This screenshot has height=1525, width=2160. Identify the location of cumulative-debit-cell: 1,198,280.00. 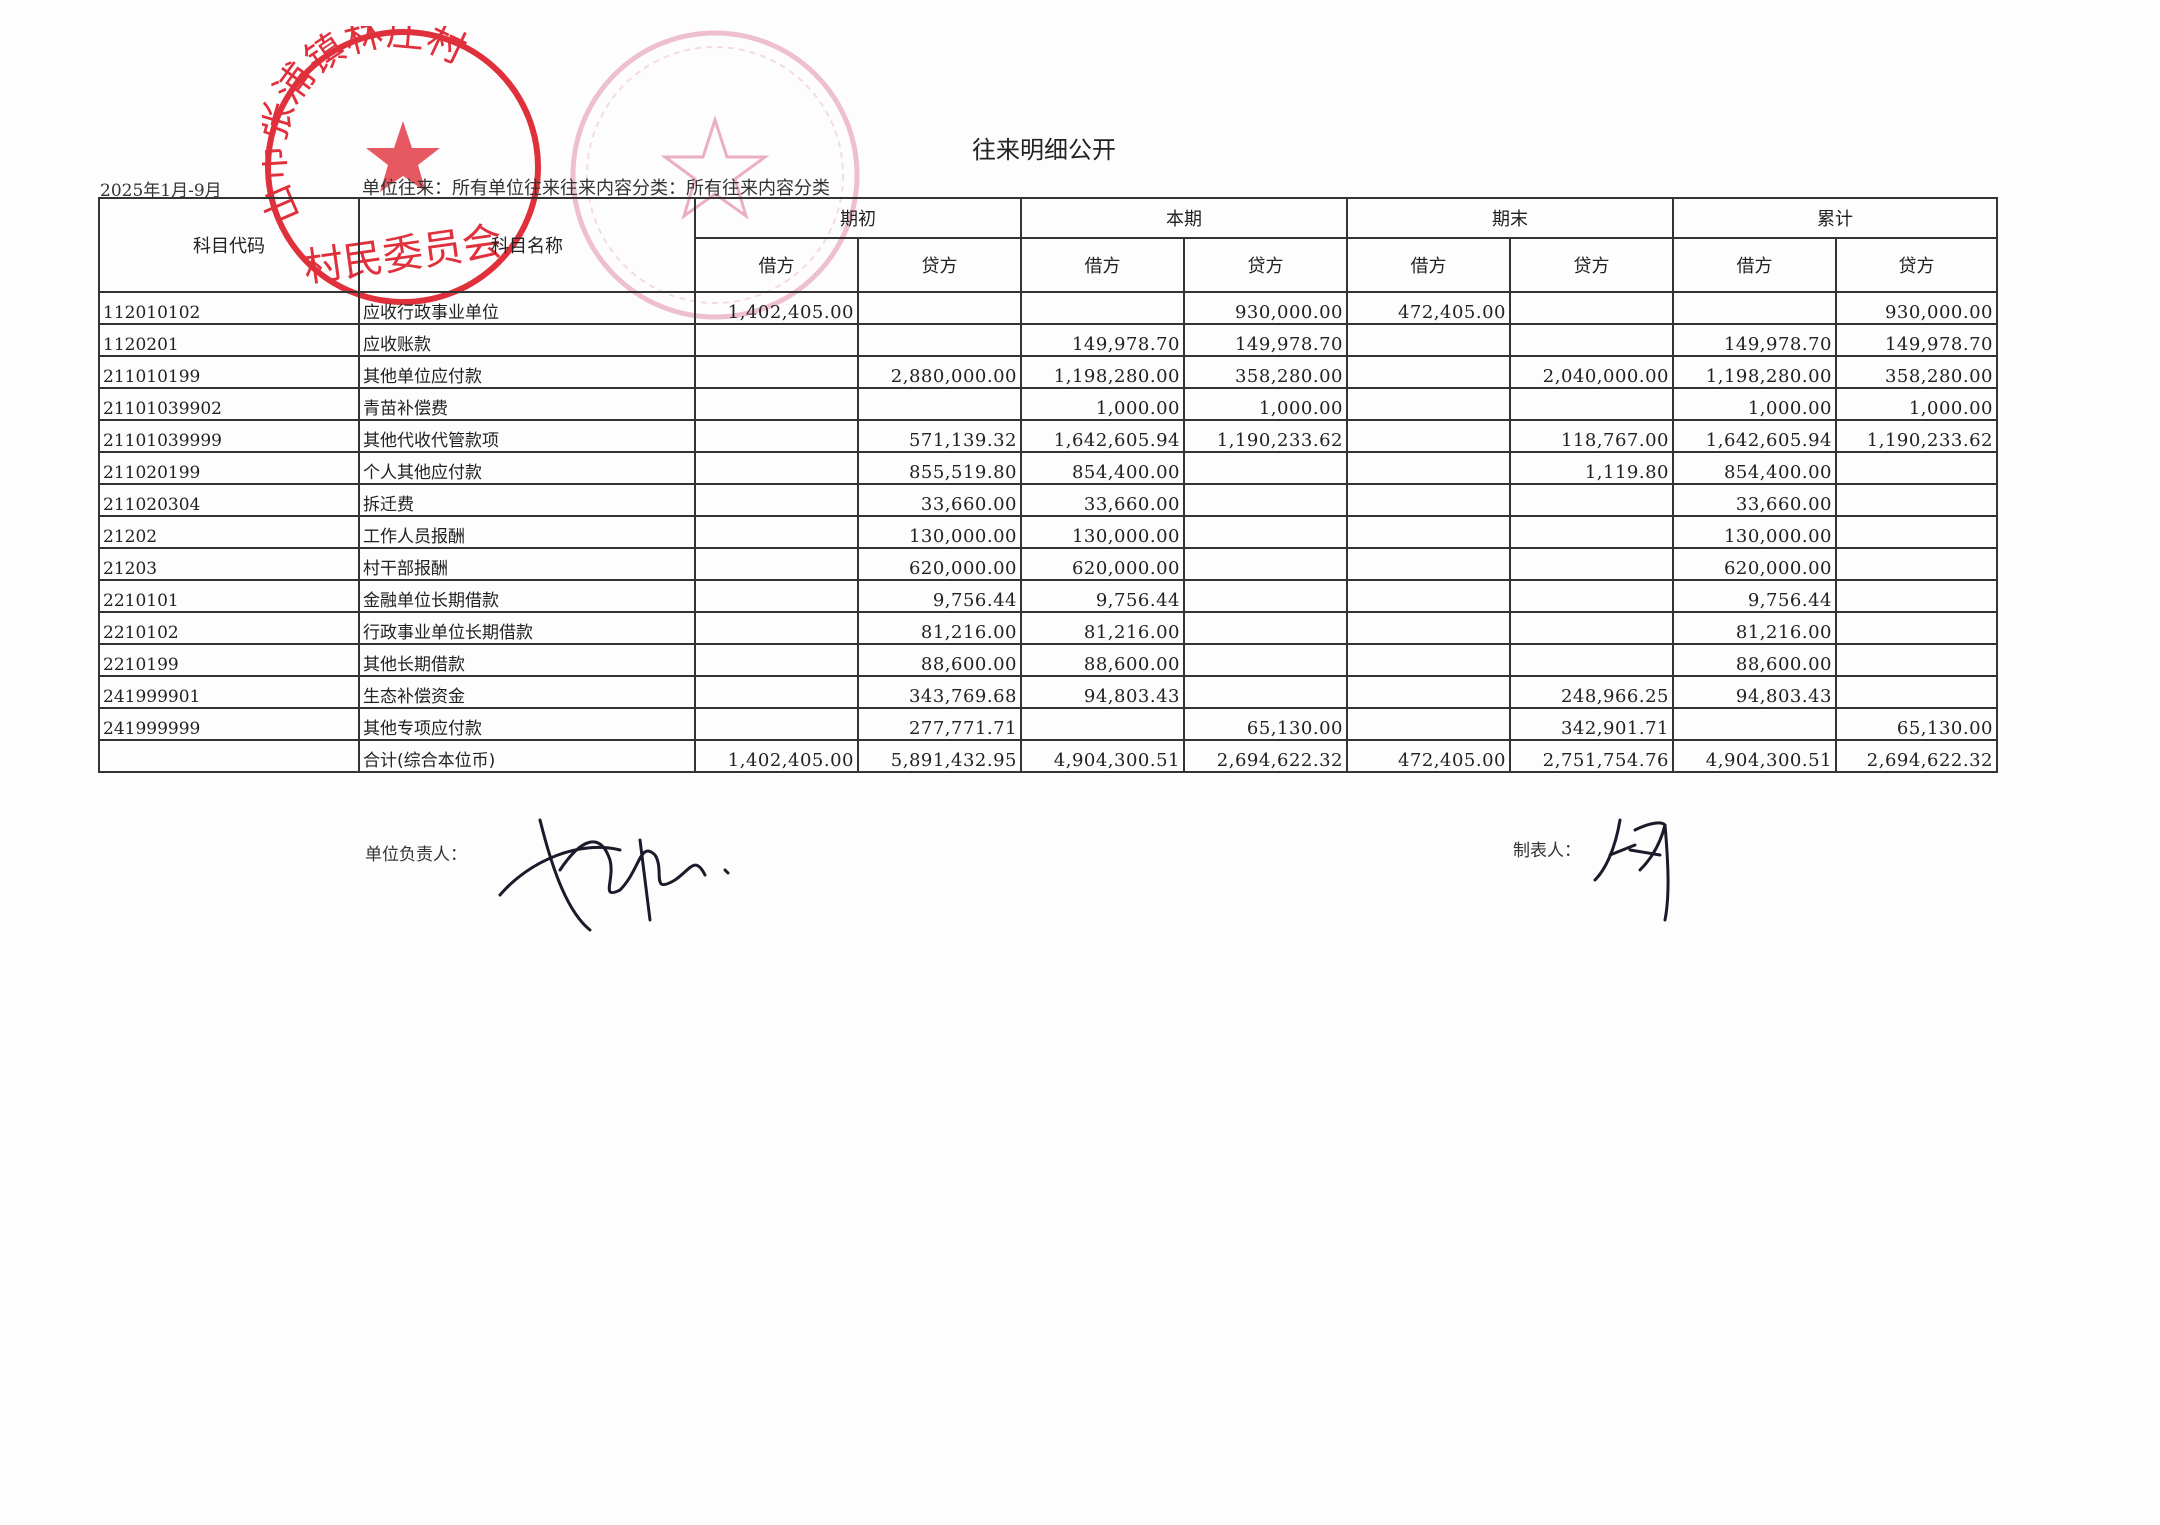
(1754, 372).